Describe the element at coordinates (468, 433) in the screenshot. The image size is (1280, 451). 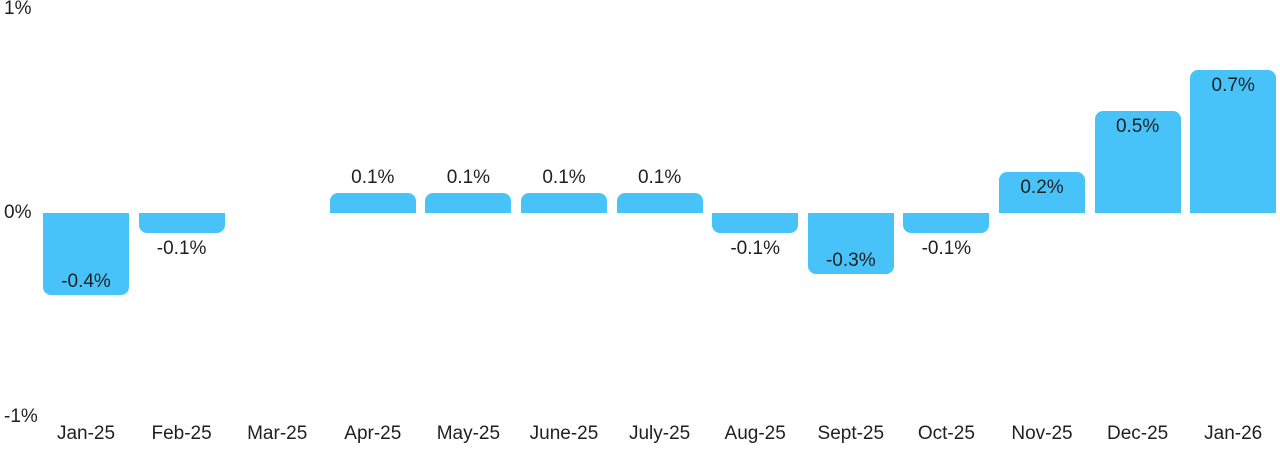
I see `x-axis-label: May-25` at that location.